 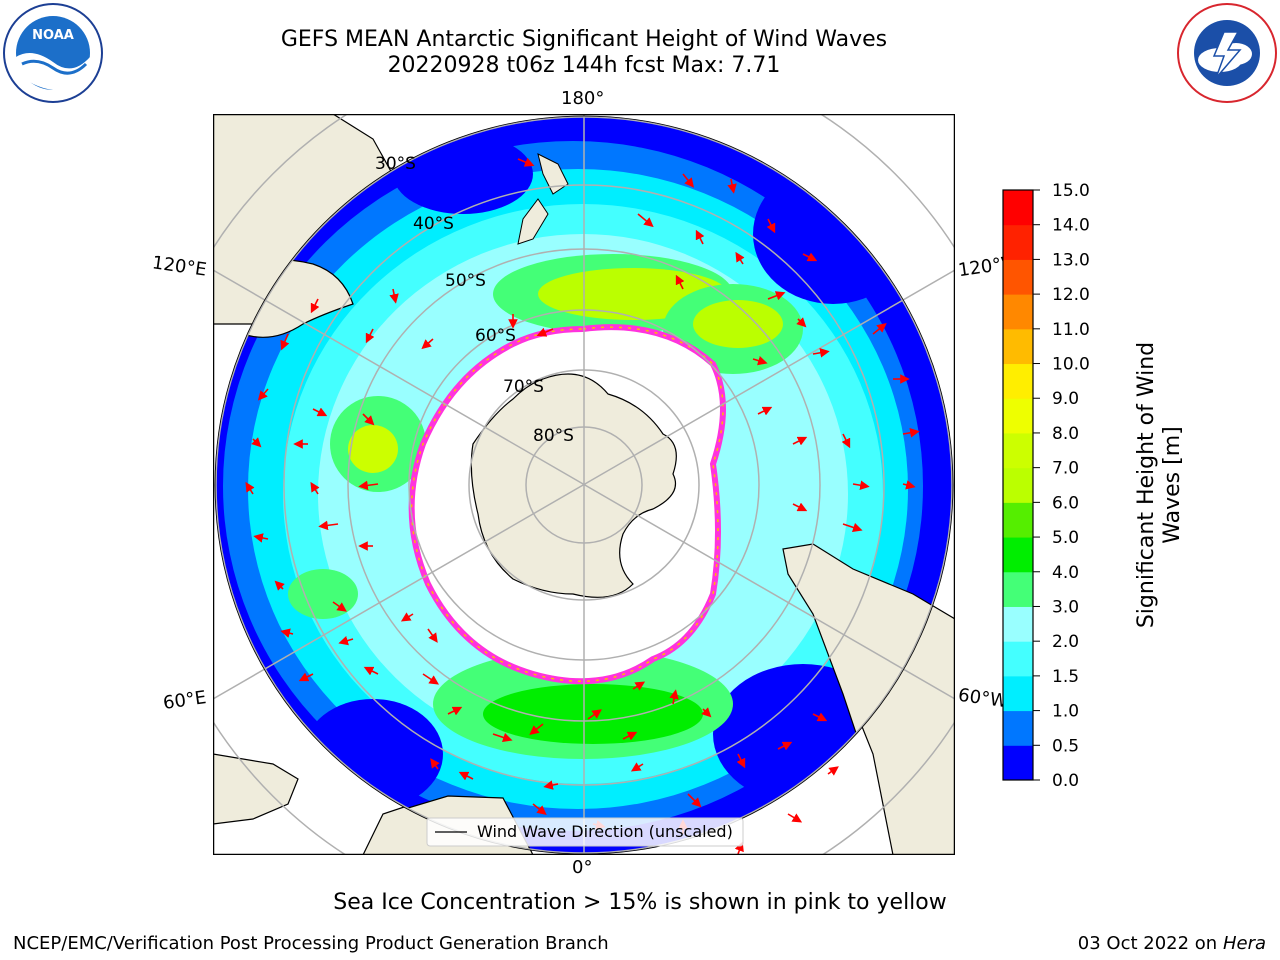 I want to click on lon-label-60e: 60°E, so click(x=184, y=700).